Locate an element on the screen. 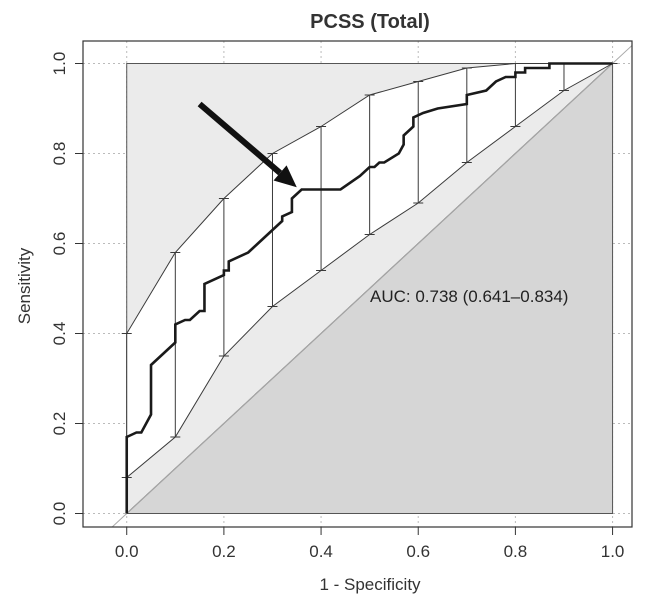  y-tick-label: 0.8 is located at coordinates (59, 154).